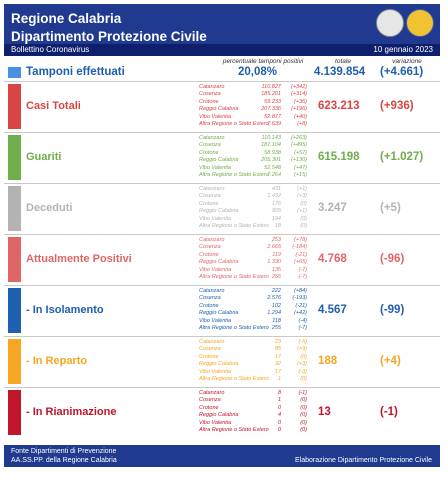 The image size is (448, 484). What do you see at coordinates (390, 23) in the screenshot?
I see `region-crest-icon` at bounding box center [390, 23].